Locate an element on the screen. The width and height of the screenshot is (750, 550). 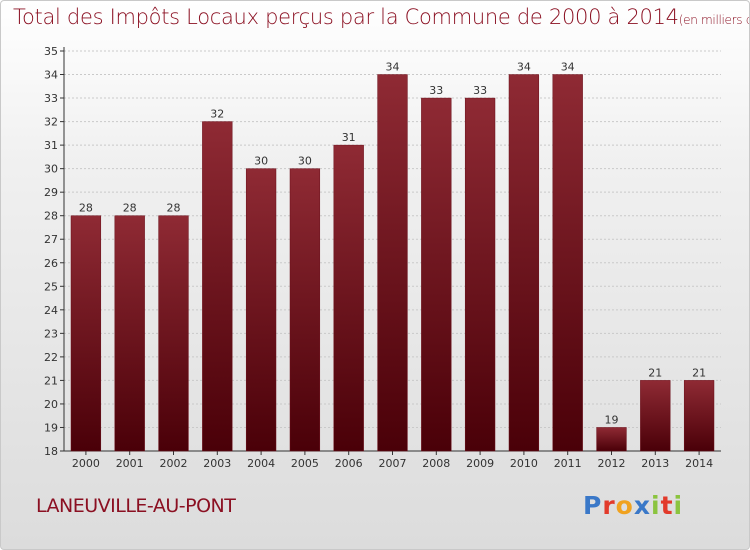
commune-name: LANEUVILLE-AU-PONT is located at coordinates (136, 506).